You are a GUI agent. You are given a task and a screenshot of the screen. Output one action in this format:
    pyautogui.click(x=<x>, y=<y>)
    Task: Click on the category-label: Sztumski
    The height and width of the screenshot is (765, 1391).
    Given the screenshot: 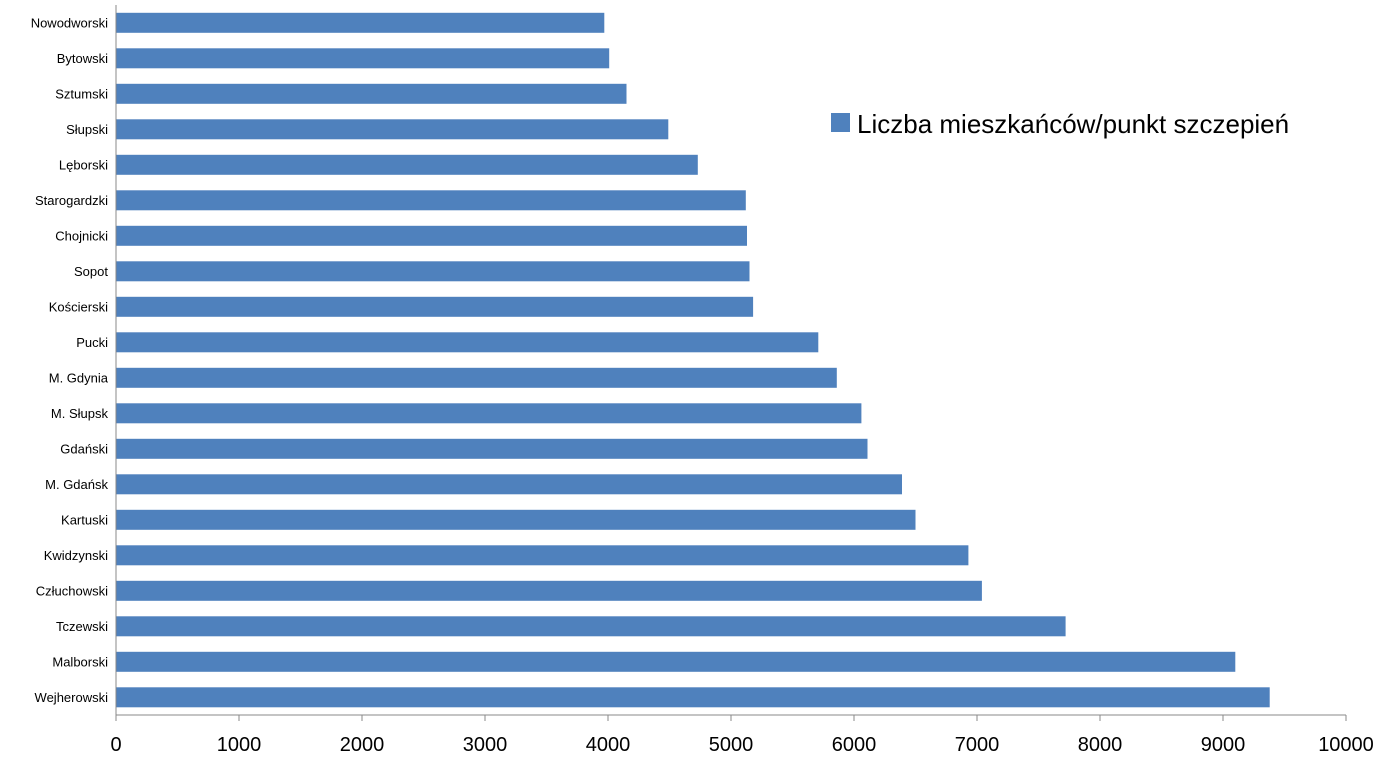 What is the action you would take?
    pyautogui.click(x=81, y=93)
    